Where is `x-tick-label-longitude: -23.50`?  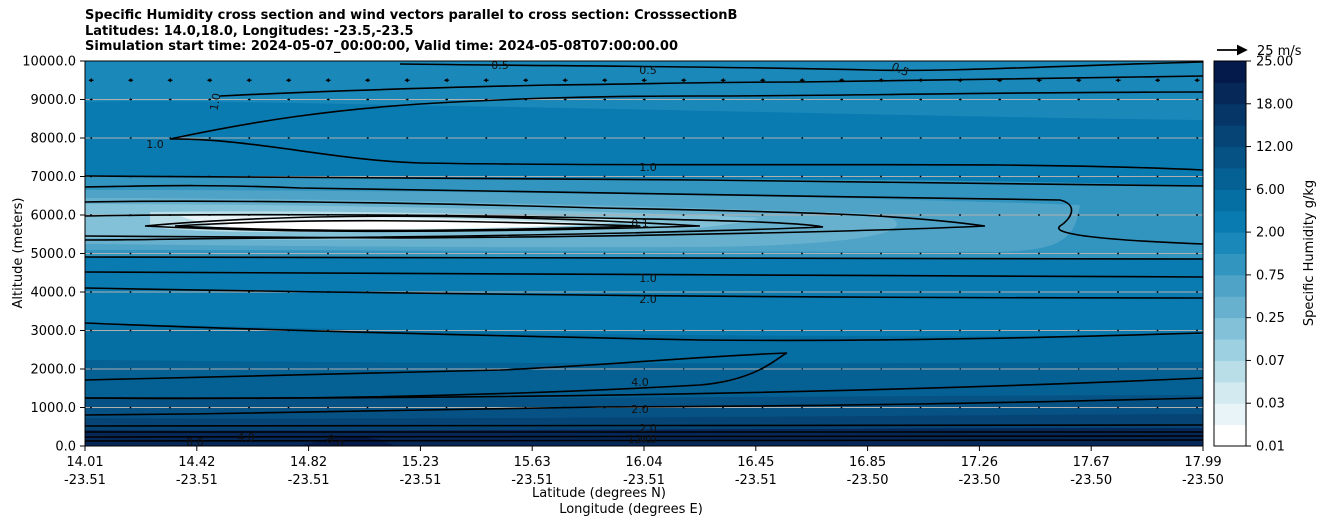 x-tick-label-longitude: -23.50 is located at coordinates (1203, 480).